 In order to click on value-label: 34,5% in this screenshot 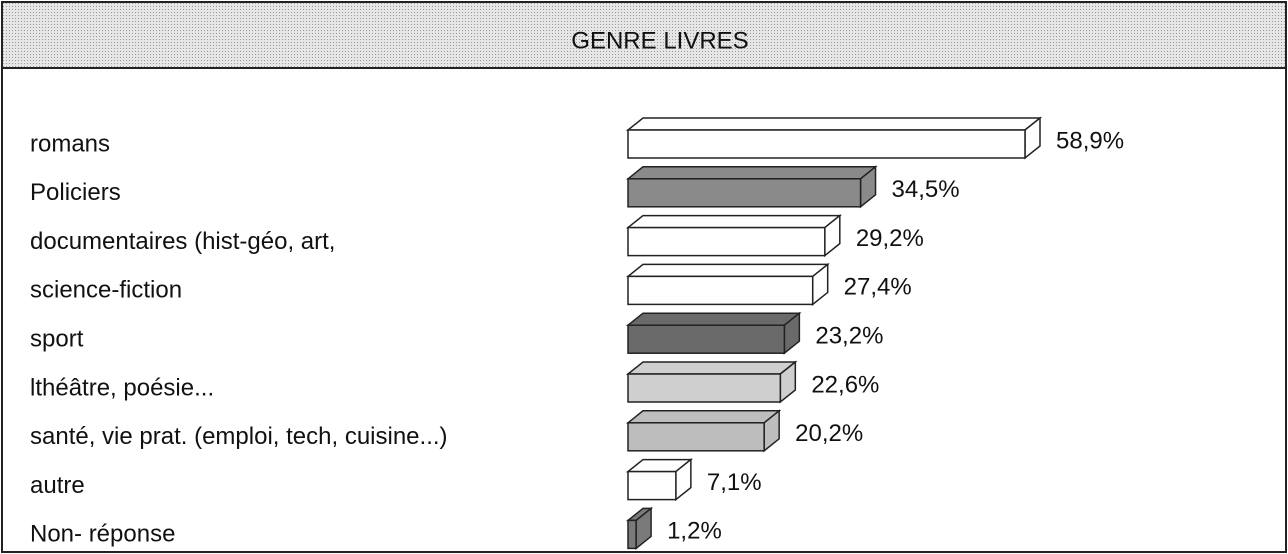, I will do `click(926, 189)`.